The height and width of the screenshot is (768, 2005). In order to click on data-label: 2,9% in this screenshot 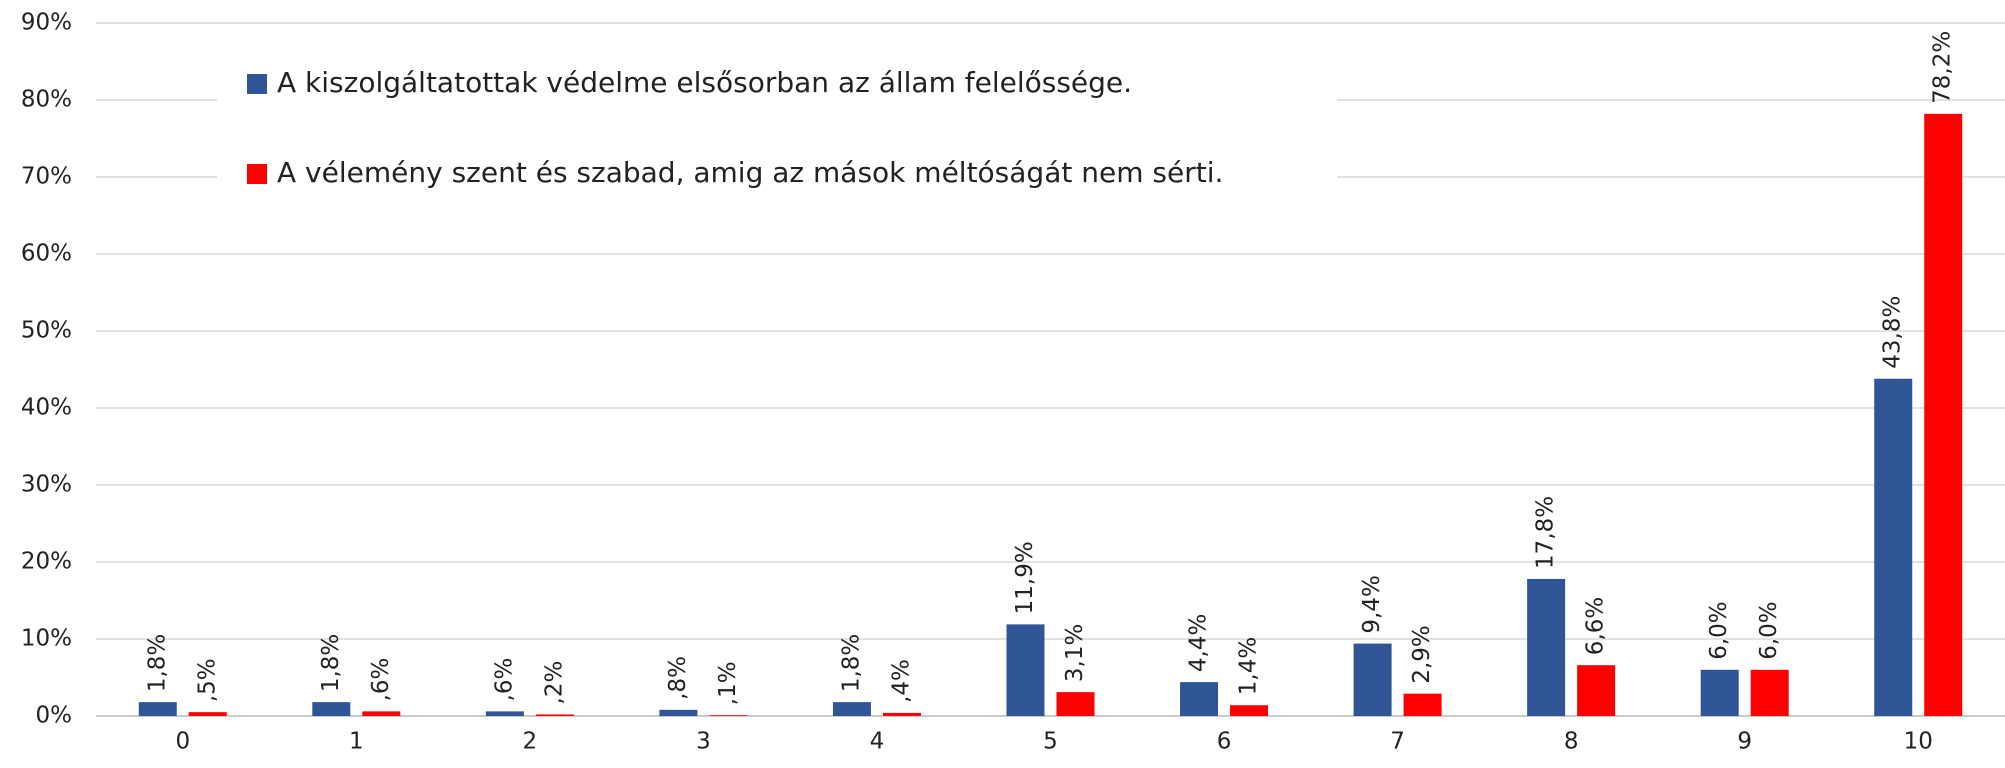, I will do `click(1422, 654)`.